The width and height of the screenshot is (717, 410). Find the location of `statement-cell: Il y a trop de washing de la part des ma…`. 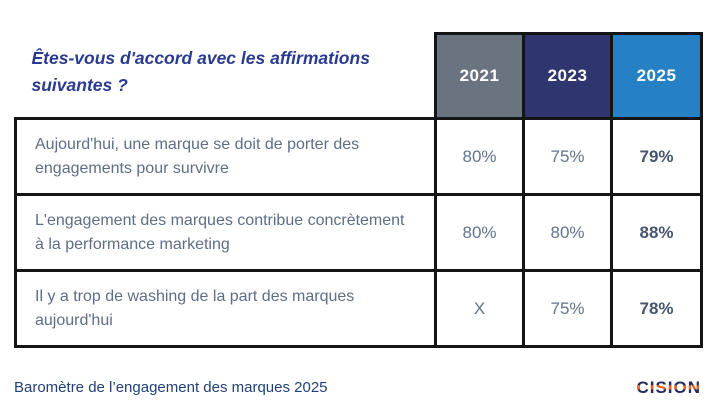

statement-cell: Il y a trop de washing de la part des ma… is located at coordinates (225, 308).